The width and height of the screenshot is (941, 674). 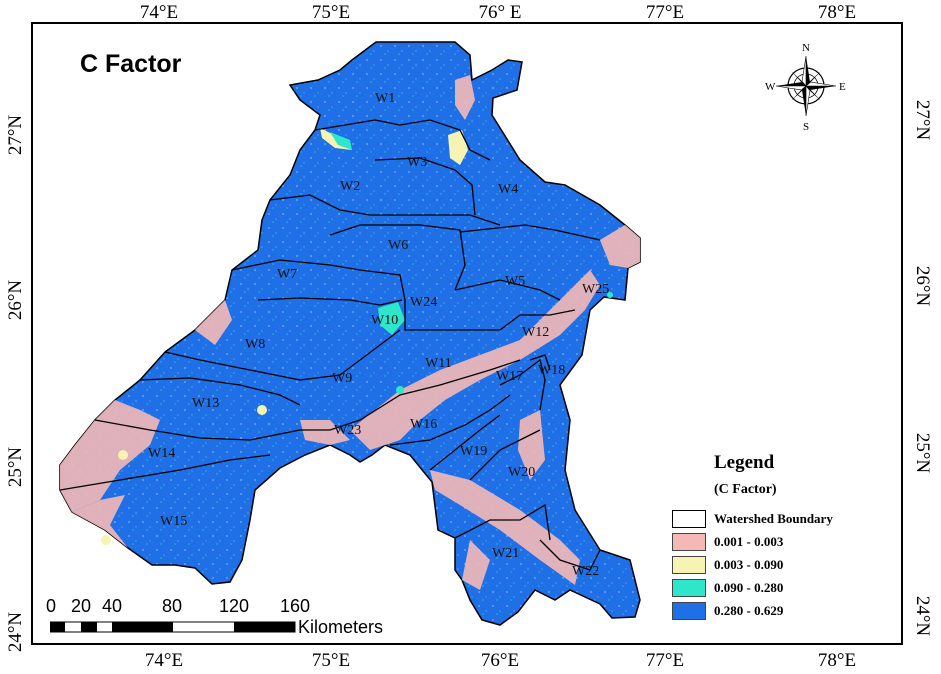 I want to click on label-w7: W7, so click(x=287, y=274).